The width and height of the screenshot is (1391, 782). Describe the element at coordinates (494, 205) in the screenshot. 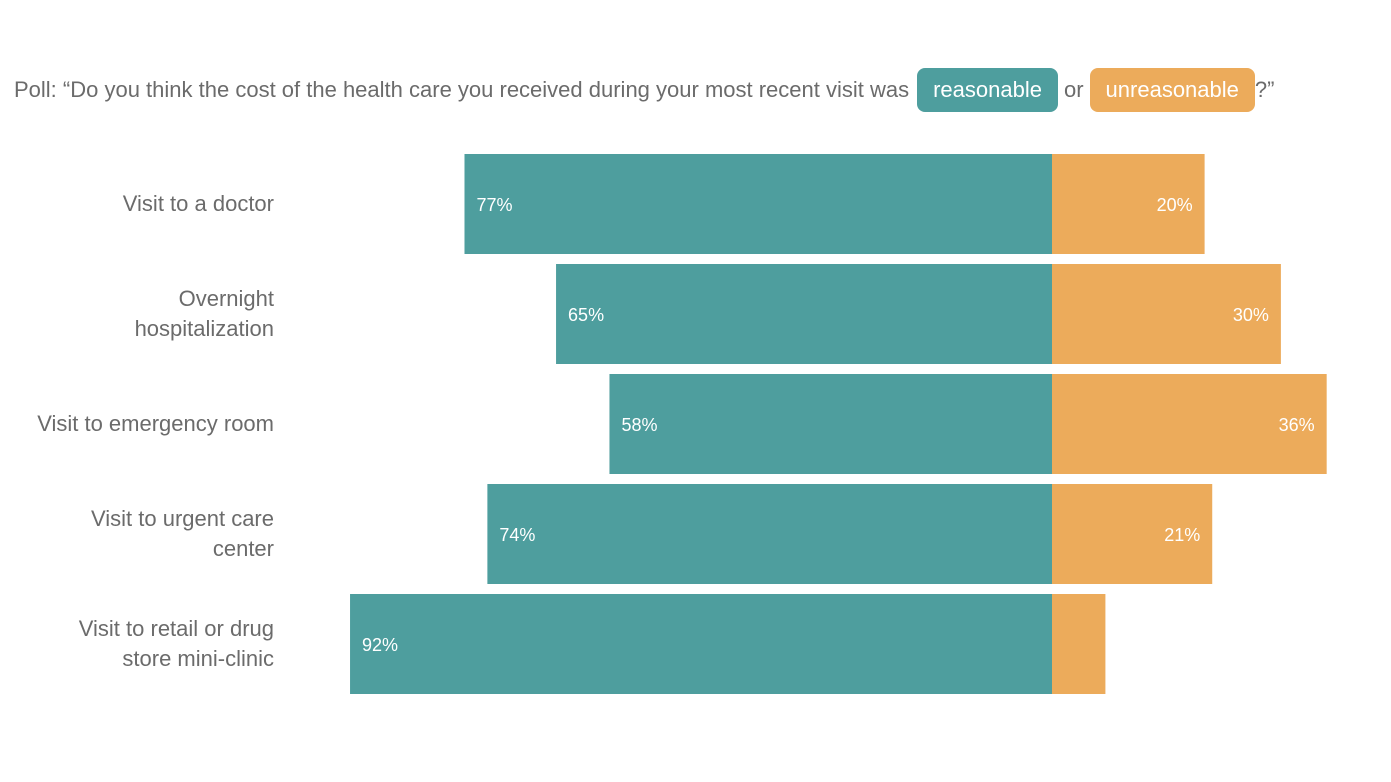

I see `value-label-reasonable: 77%` at that location.